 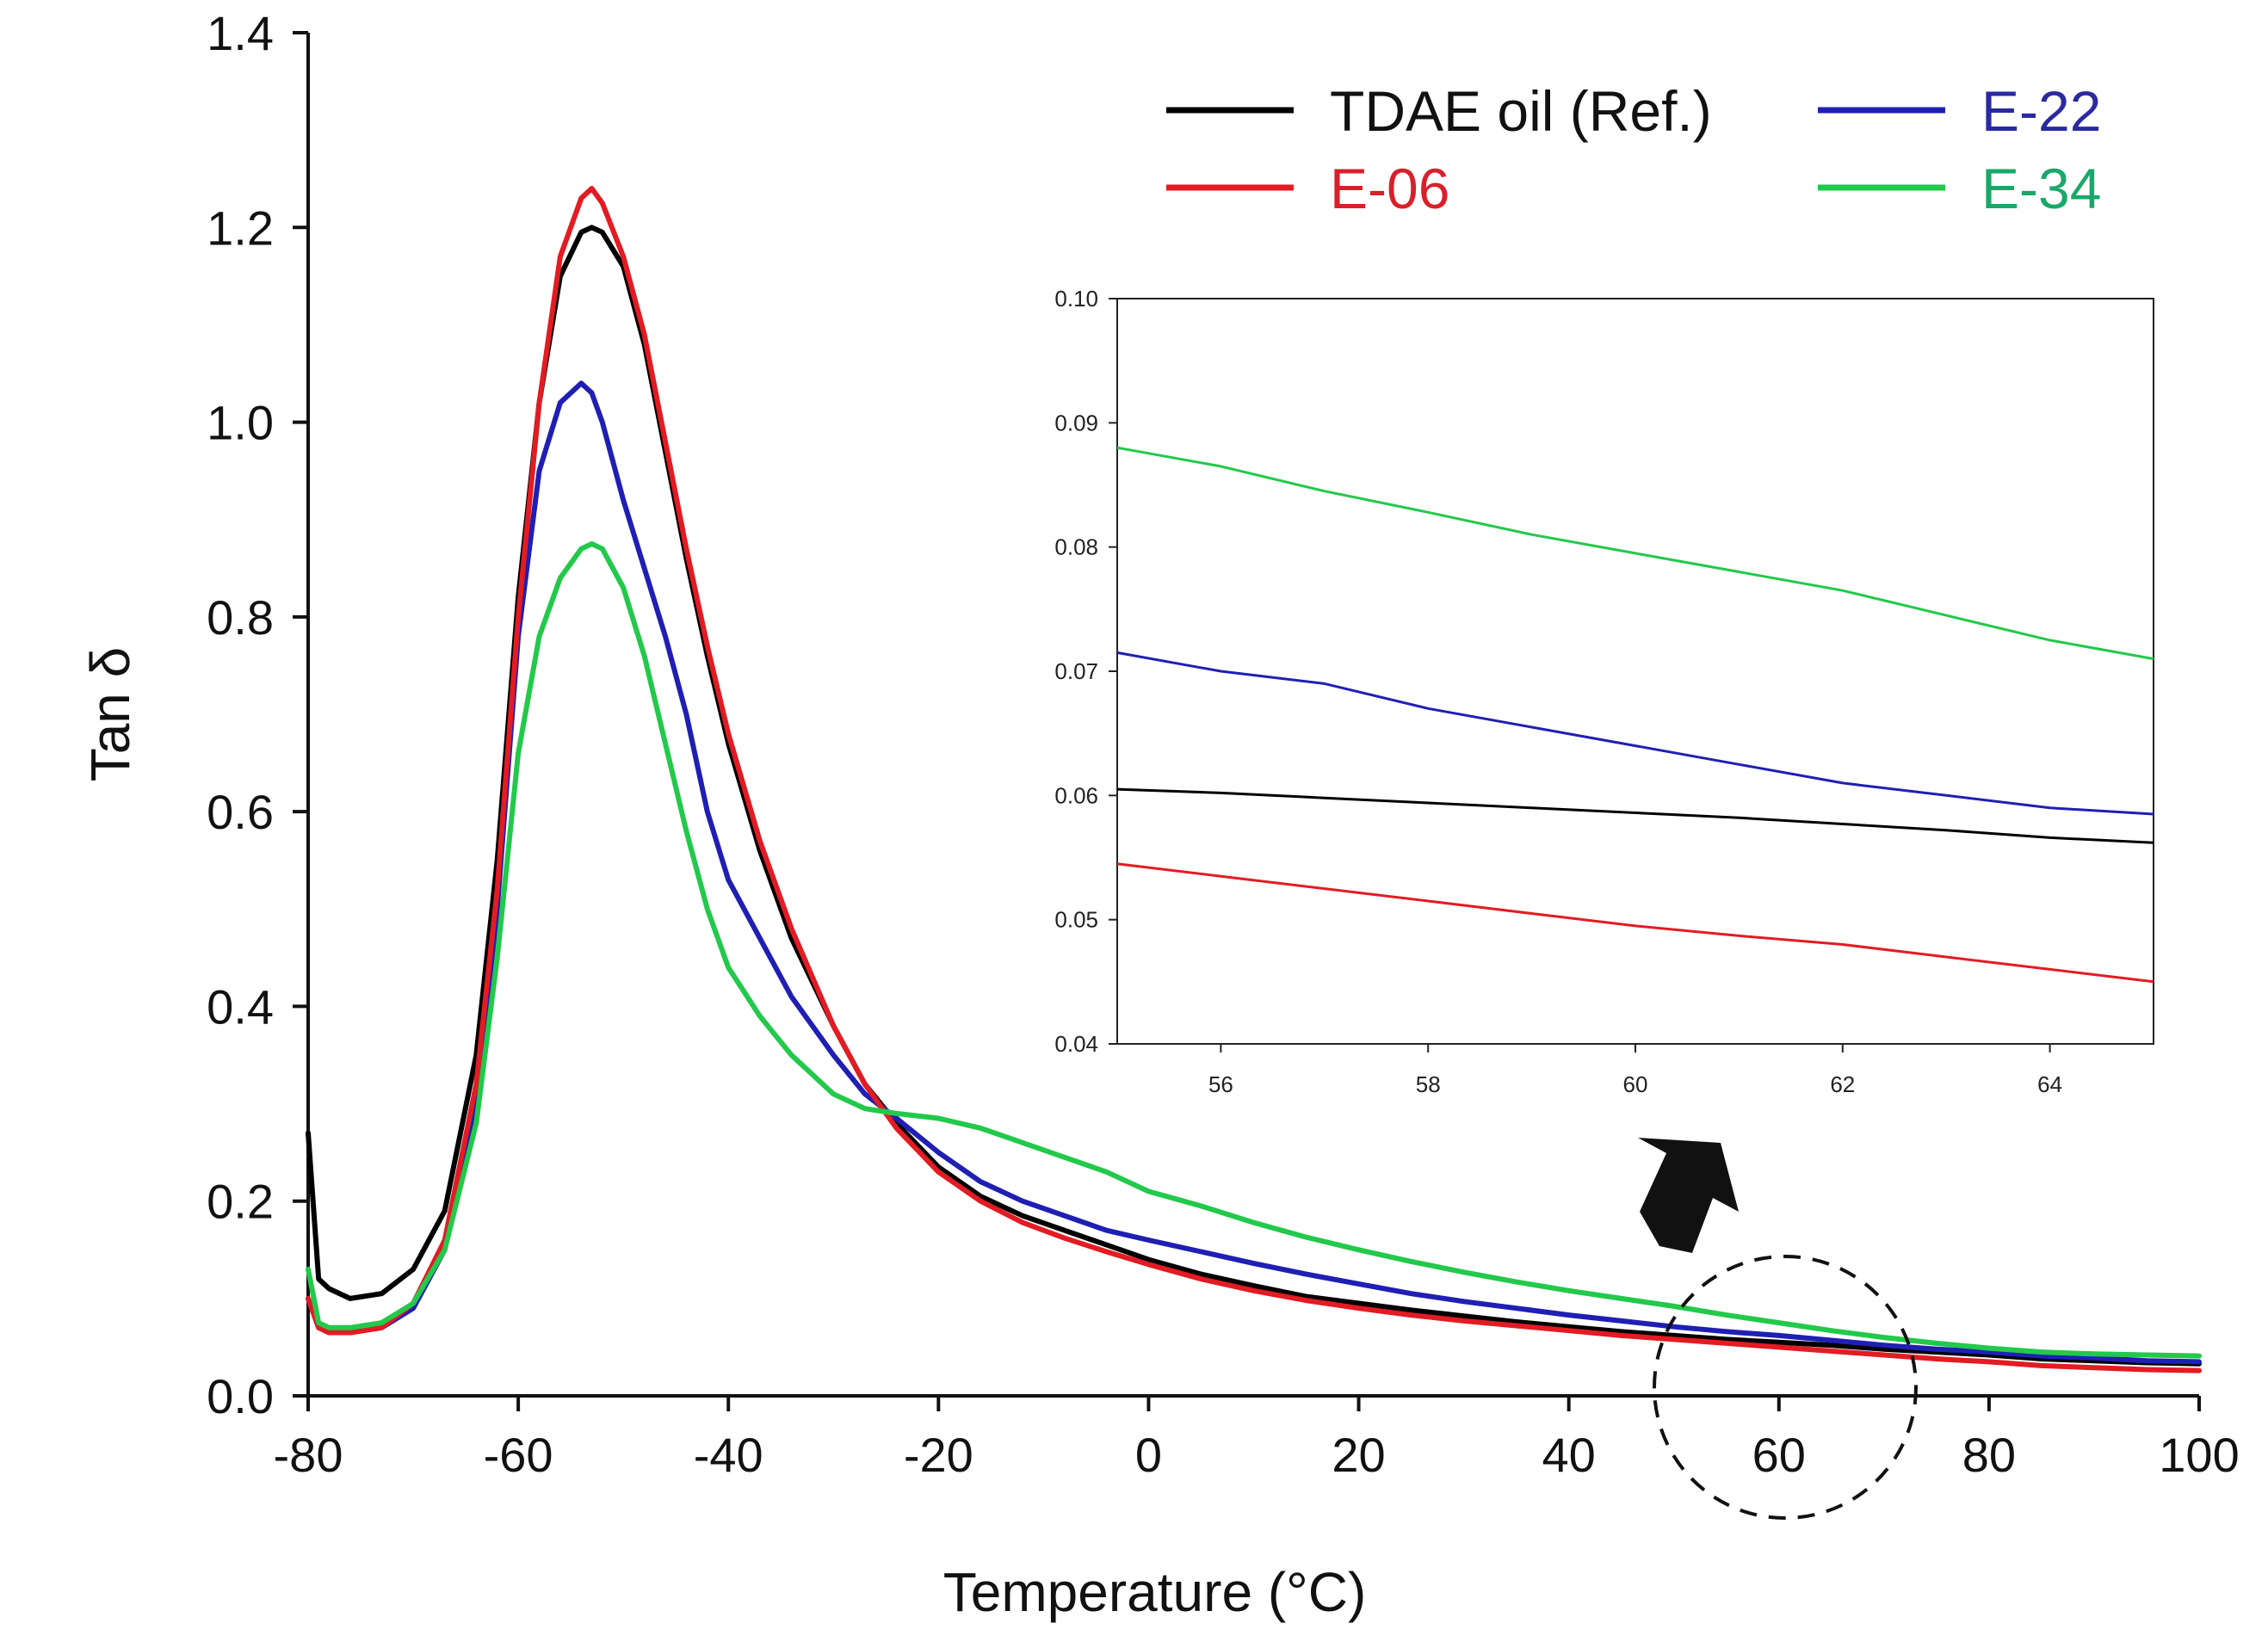 What do you see at coordinates (938, 1455) in the screenshot?
I see `x-tick-label: -20` at bounding box center [938, 1455].